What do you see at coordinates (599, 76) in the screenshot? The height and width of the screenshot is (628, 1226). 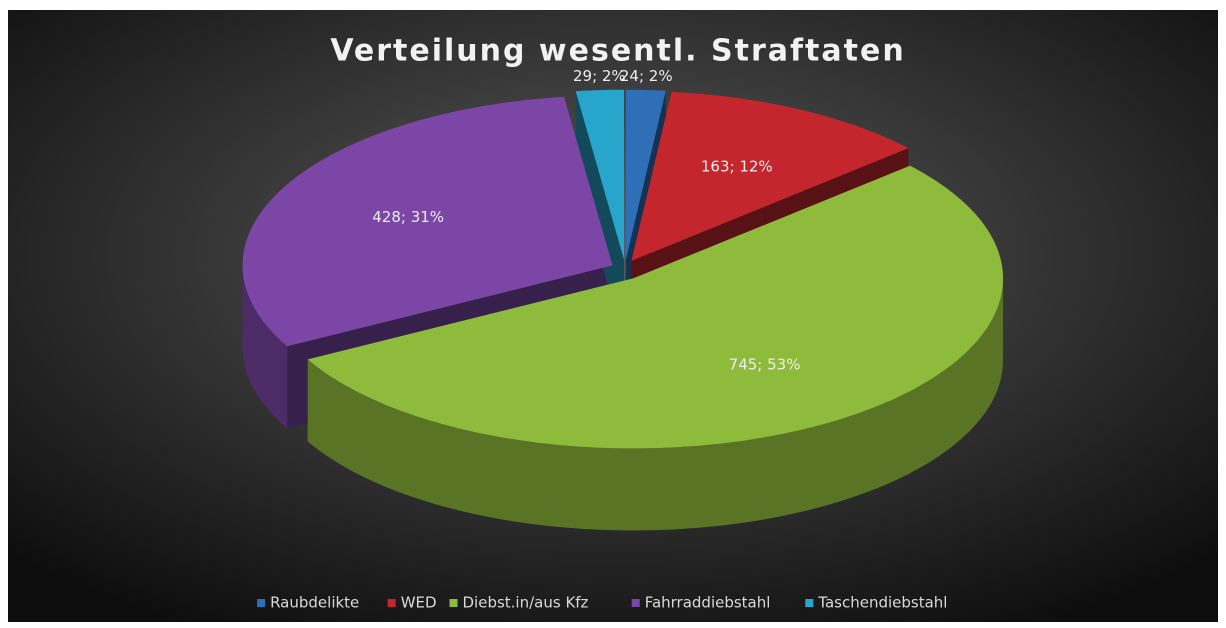 I see `data-label: 29; 2%` at bounding box center [599, 76].